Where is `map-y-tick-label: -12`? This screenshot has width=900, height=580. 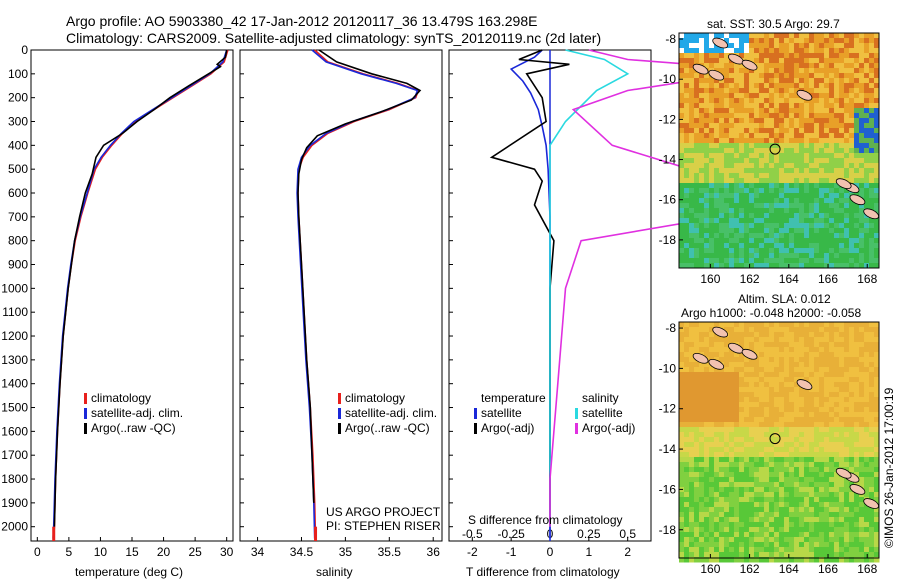 map-y-tick-label: -12 is located at coordinates (668, 119).